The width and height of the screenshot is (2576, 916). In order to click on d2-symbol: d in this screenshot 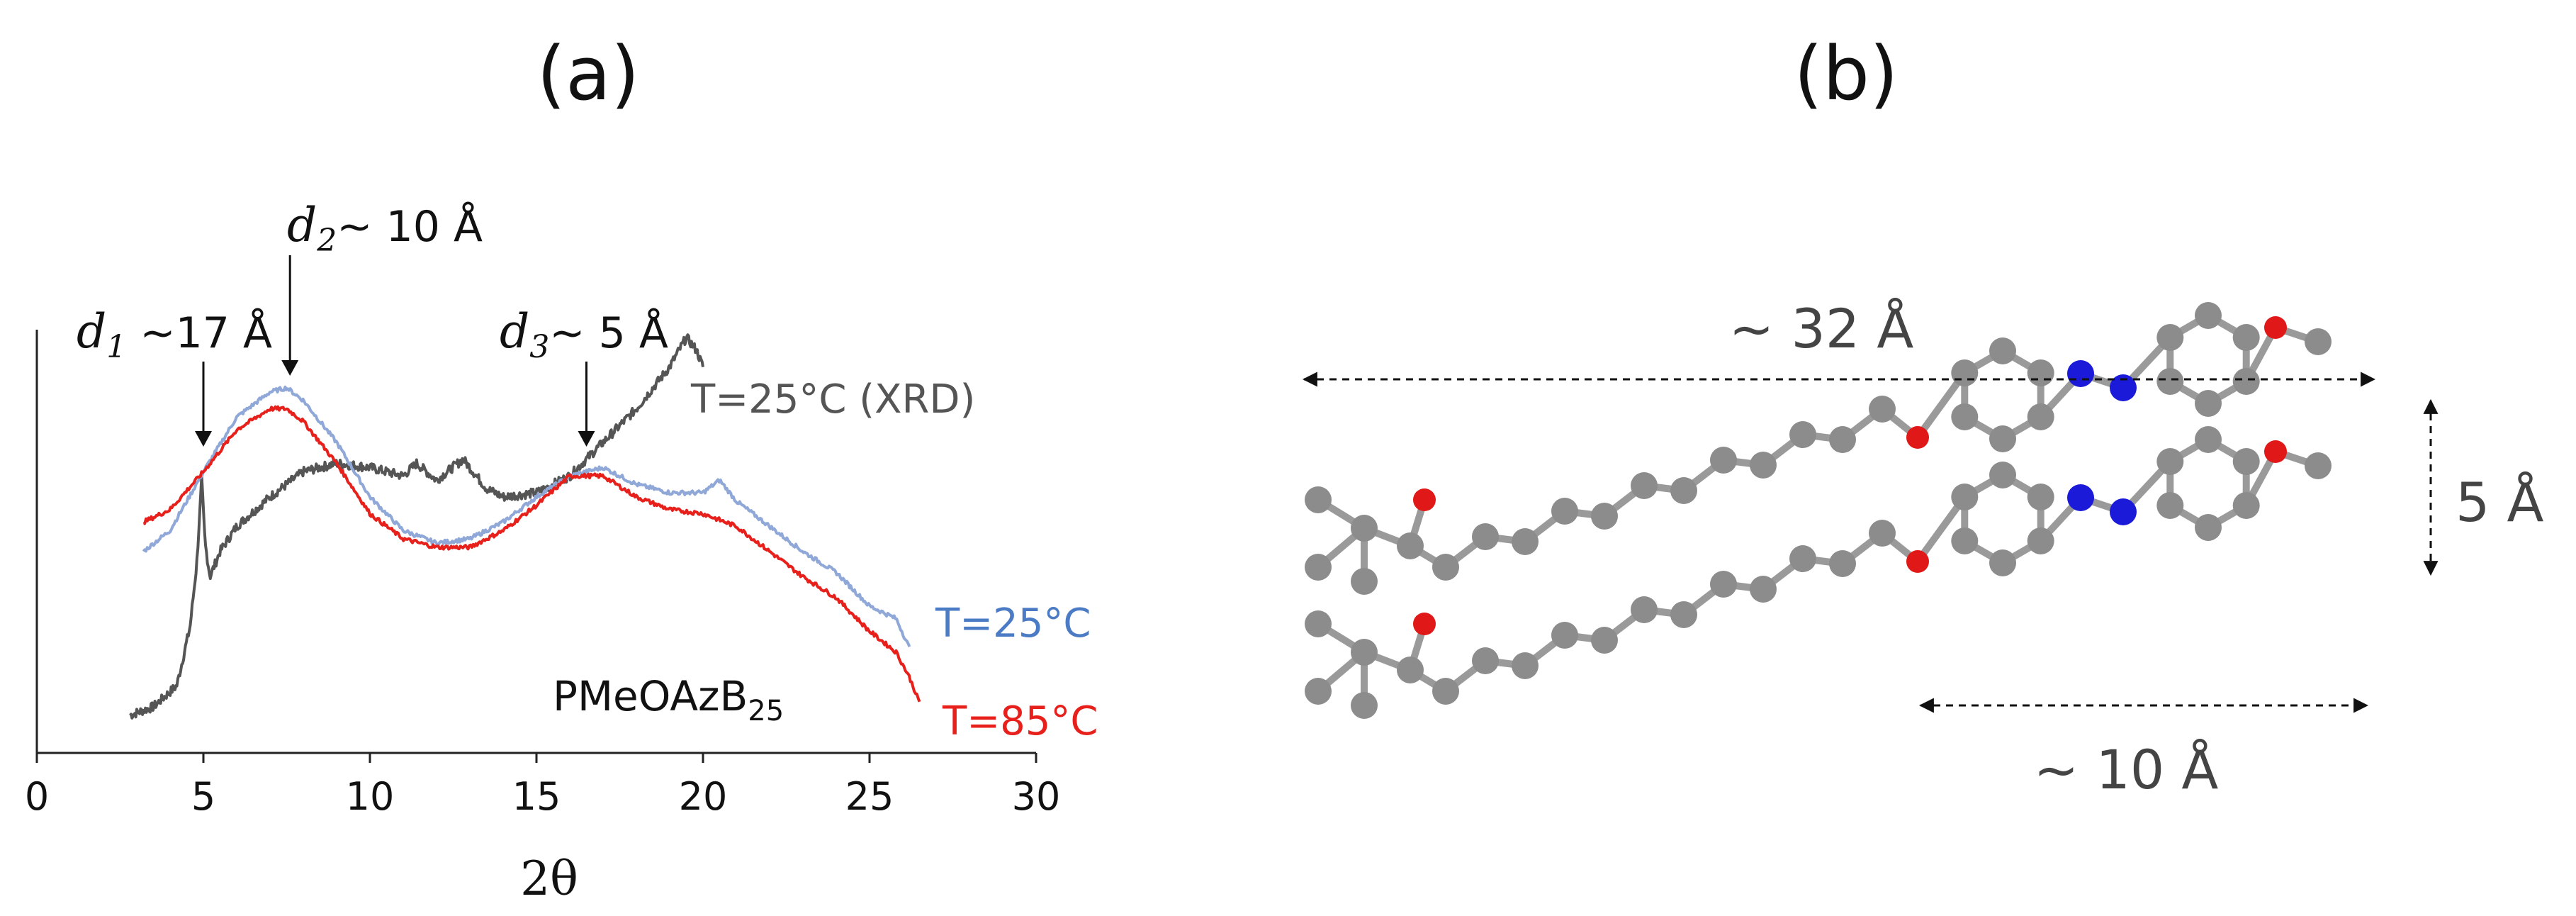, I will do `click(302, 225)`.